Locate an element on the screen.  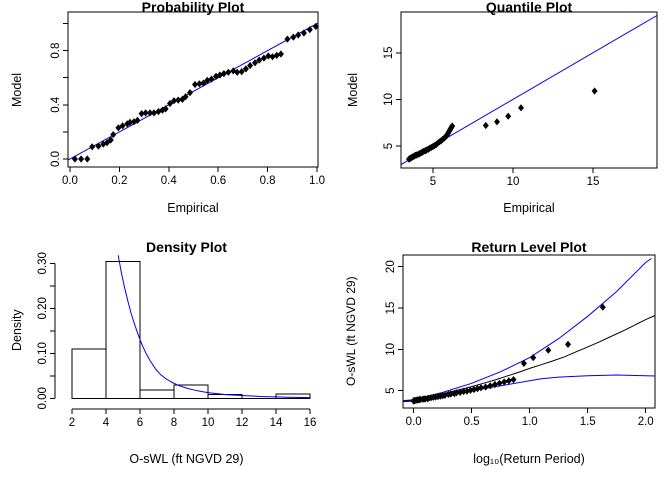
quantile-plot-axes is located at coordinates (527, 92).